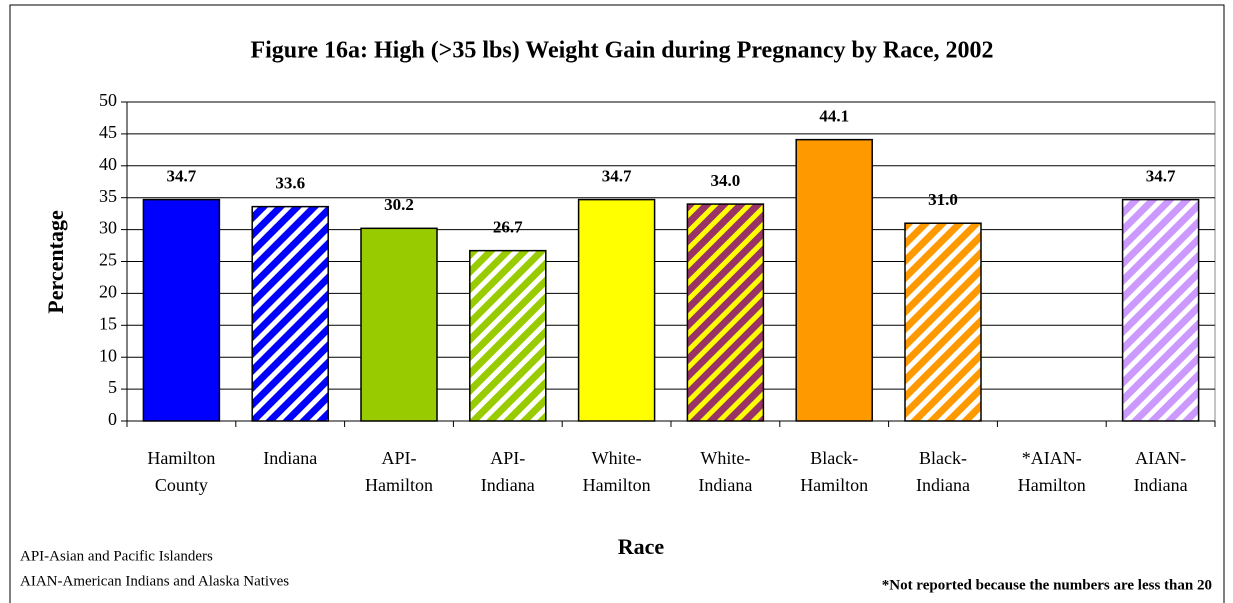 The height and width of the screenshot is (603, 1233). I want to click on y-tick-label: 35, so click(108, 196).